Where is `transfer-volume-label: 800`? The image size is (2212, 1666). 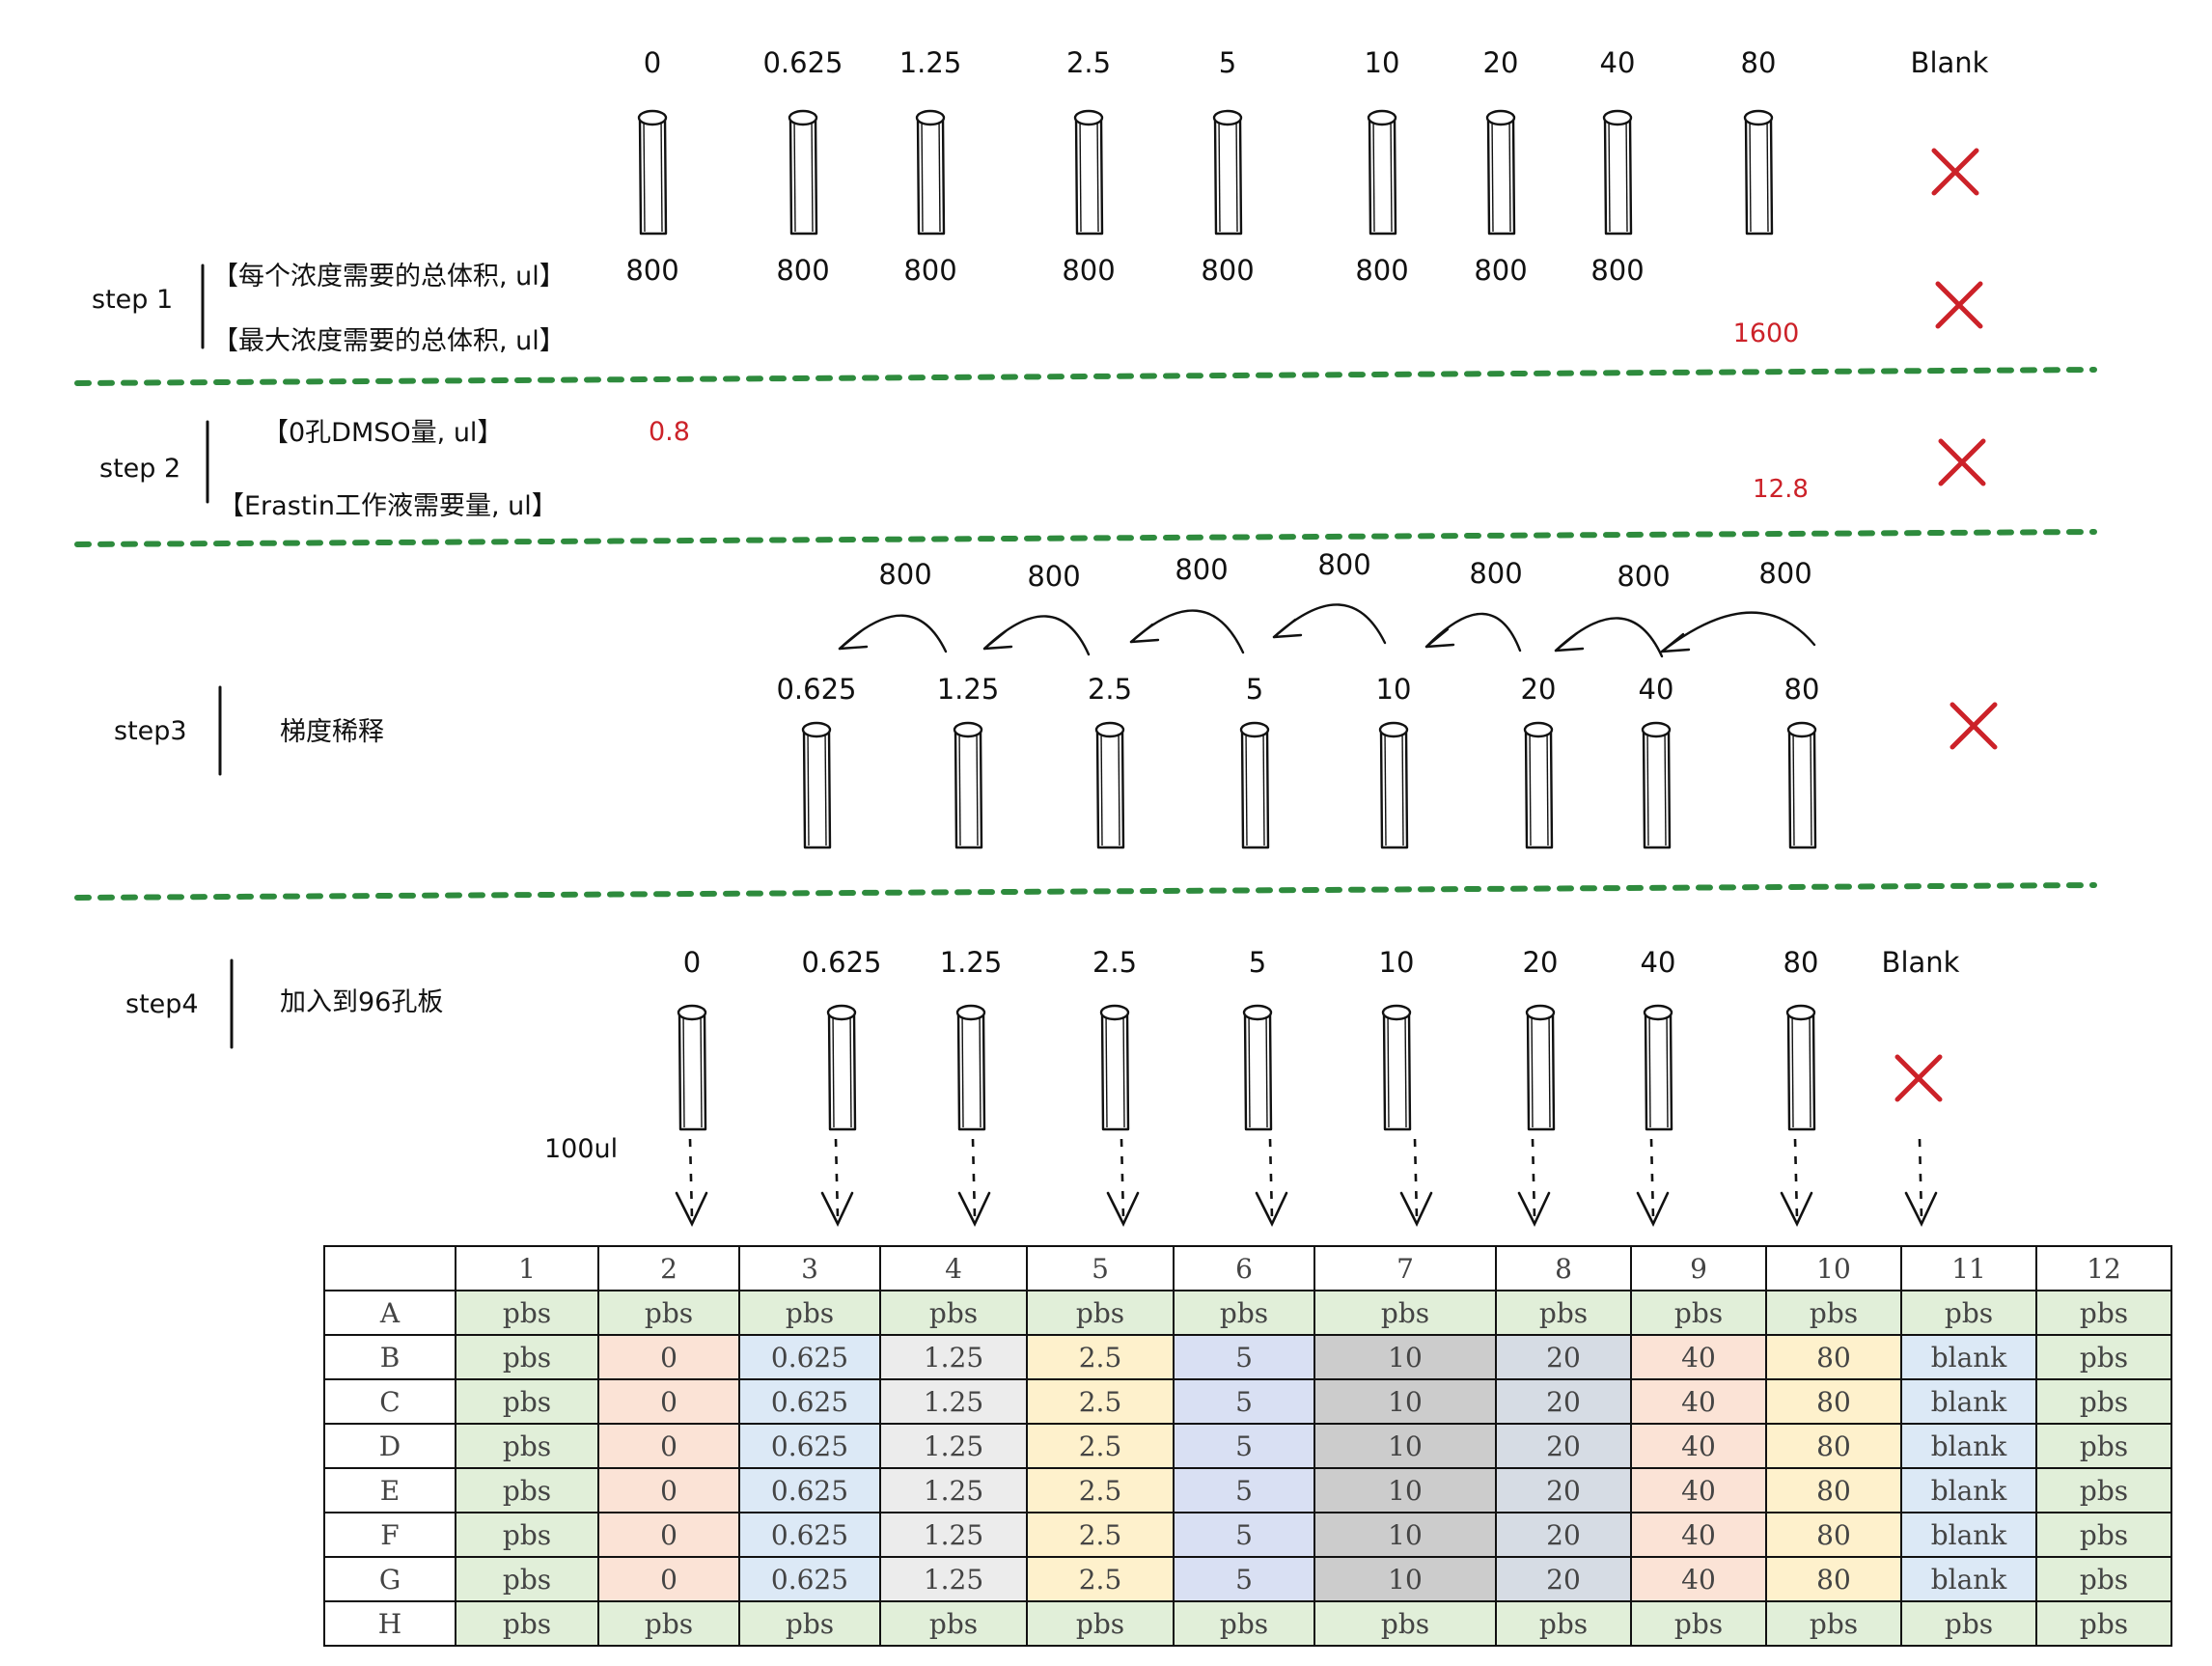 transfer-volume-label: 800 is located at coordinates (1202, 569).